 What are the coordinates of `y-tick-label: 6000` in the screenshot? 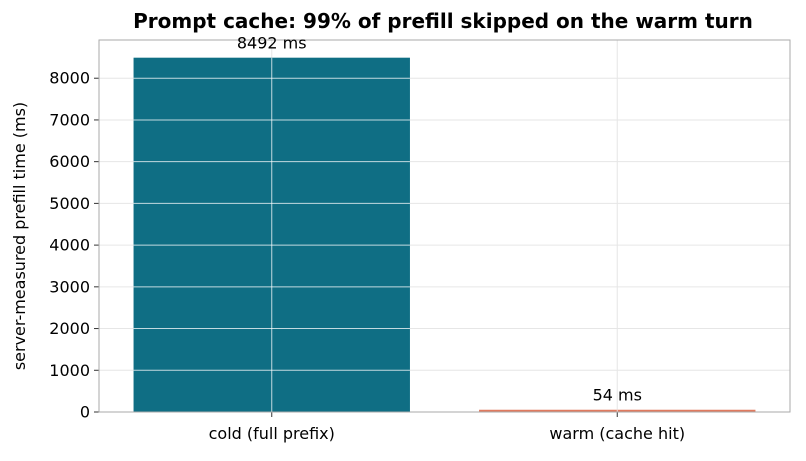 It's located at (69, 161).